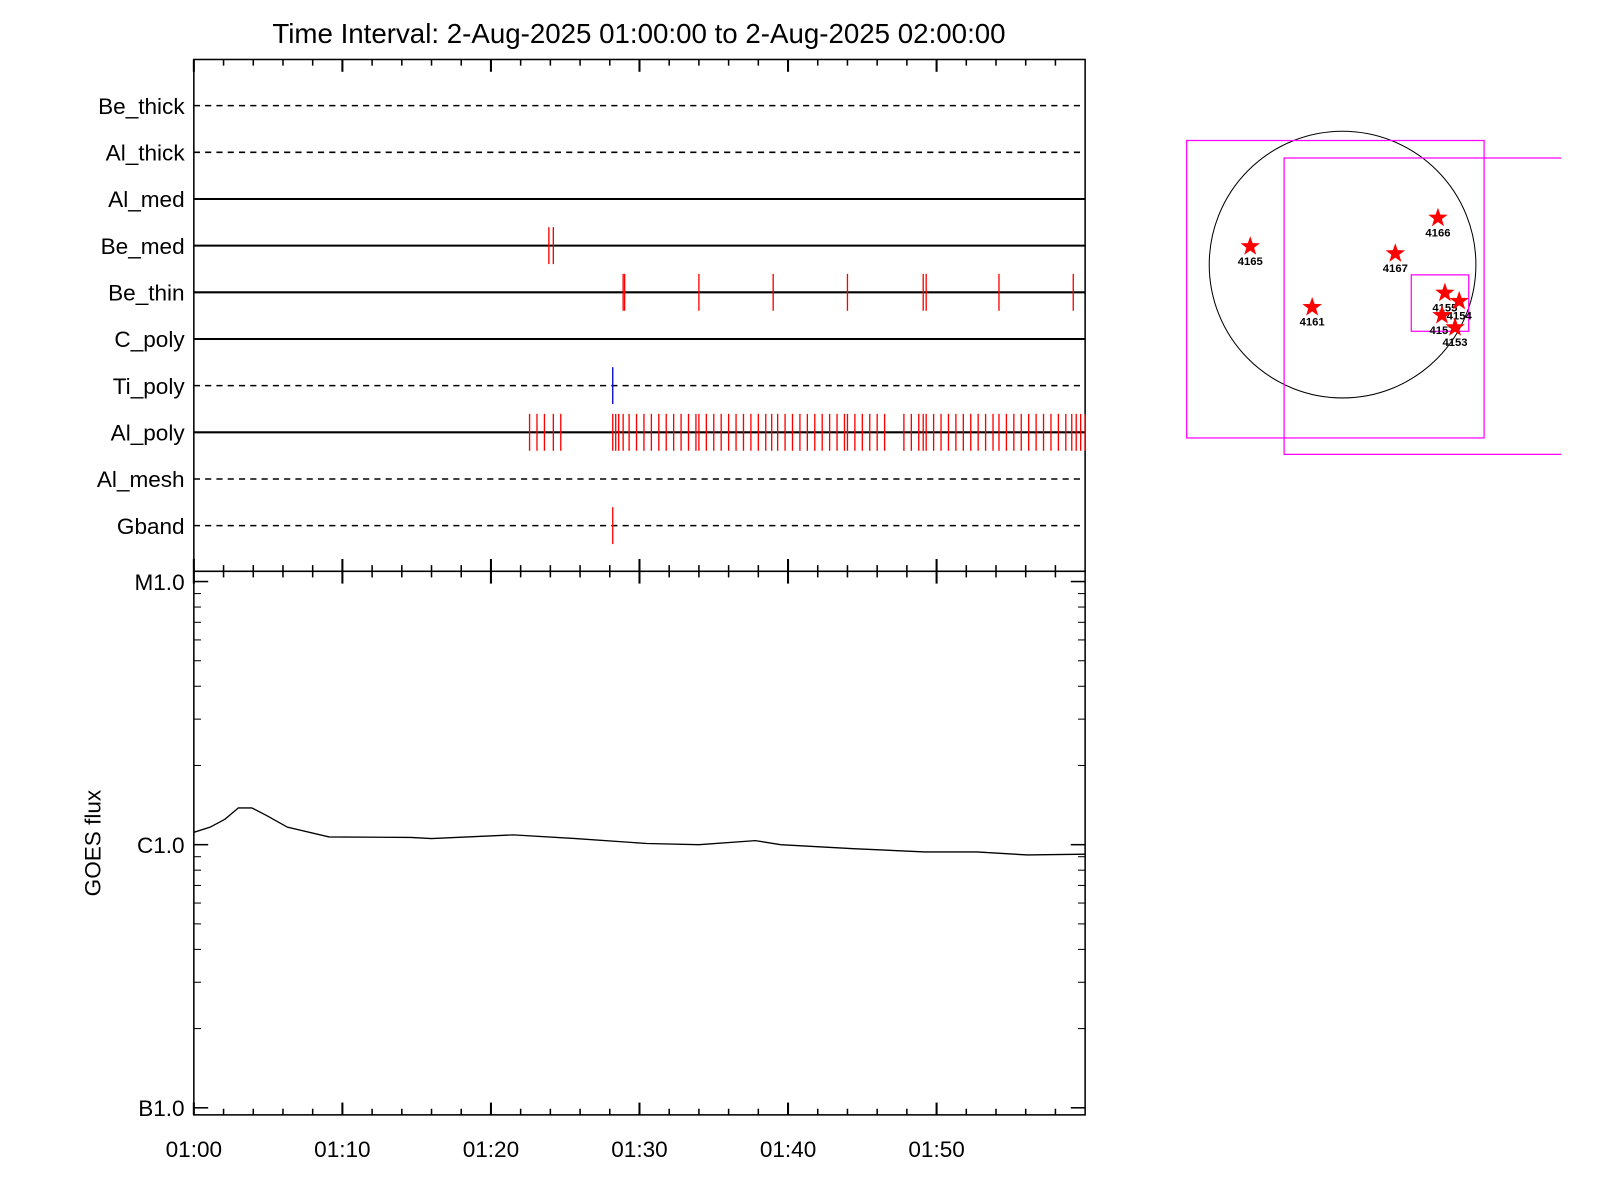 Image resolution: width=1600 pixels, height=1200 pixels. What do you see at coordinates (639, 1149) in the screenshot?
I see `x-tick-label: 01:30` at bounding box center [639, 1149].